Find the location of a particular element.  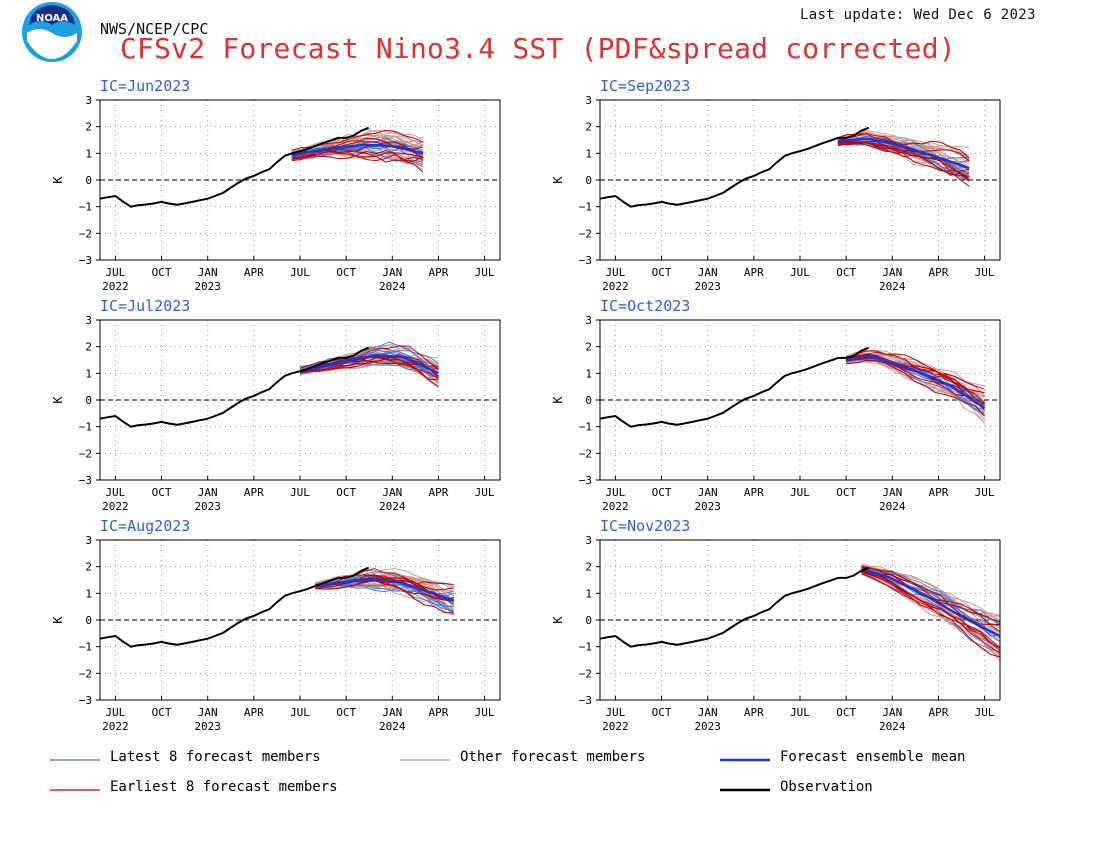

logo-text: NOAA is located at coordinates (52, 18).